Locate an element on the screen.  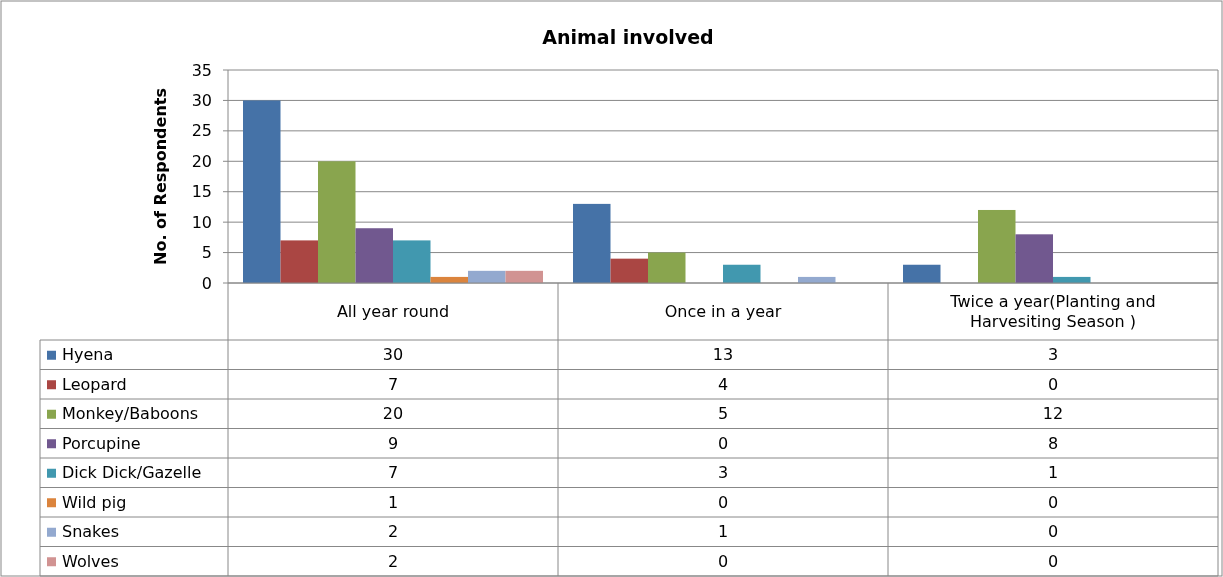
y-tick-label: 35 is located at coordinates (201, 70).